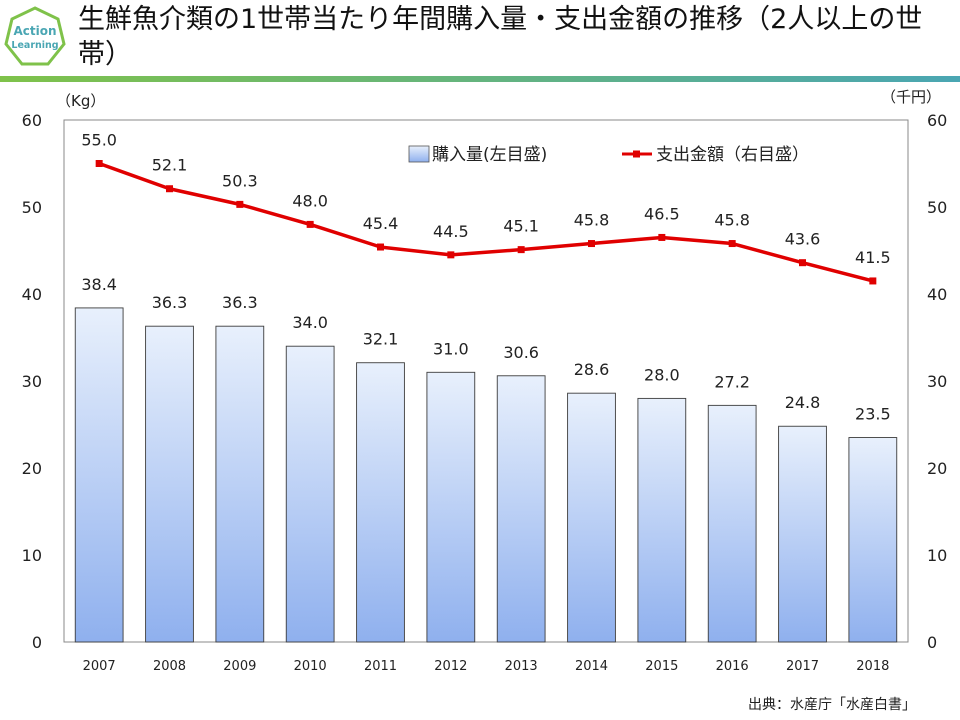 The height and width of the screenshot is (720, 960). Describe the element at coordinates (937, 120) in the screenshot. I see `right-tick-label: 60` at that location.